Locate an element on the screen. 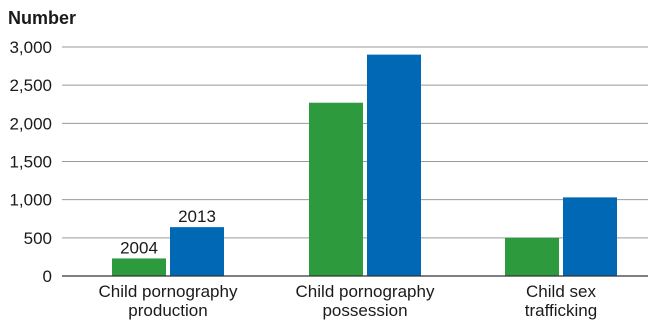 This screenshot has width=656, height=326. category-label: Child sex trafficking is located at coordinates (561, 301).